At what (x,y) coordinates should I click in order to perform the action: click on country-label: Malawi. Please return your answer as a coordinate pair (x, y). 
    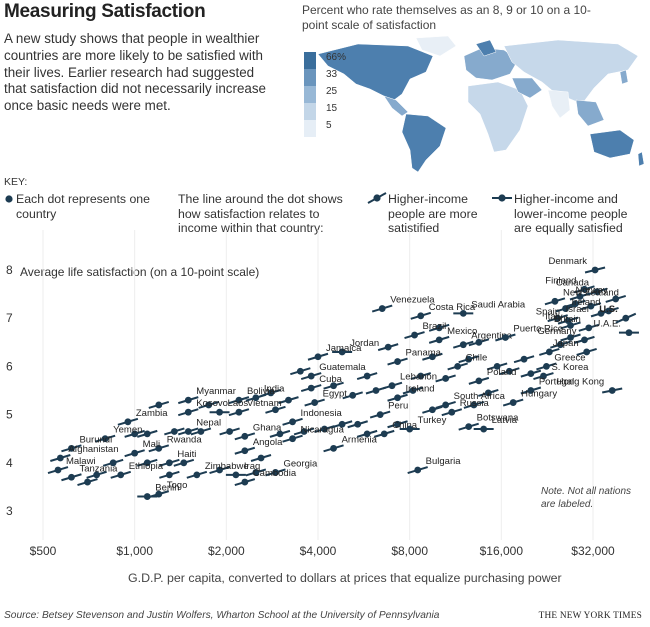
    Looking at the image, I should click on (81, 461).